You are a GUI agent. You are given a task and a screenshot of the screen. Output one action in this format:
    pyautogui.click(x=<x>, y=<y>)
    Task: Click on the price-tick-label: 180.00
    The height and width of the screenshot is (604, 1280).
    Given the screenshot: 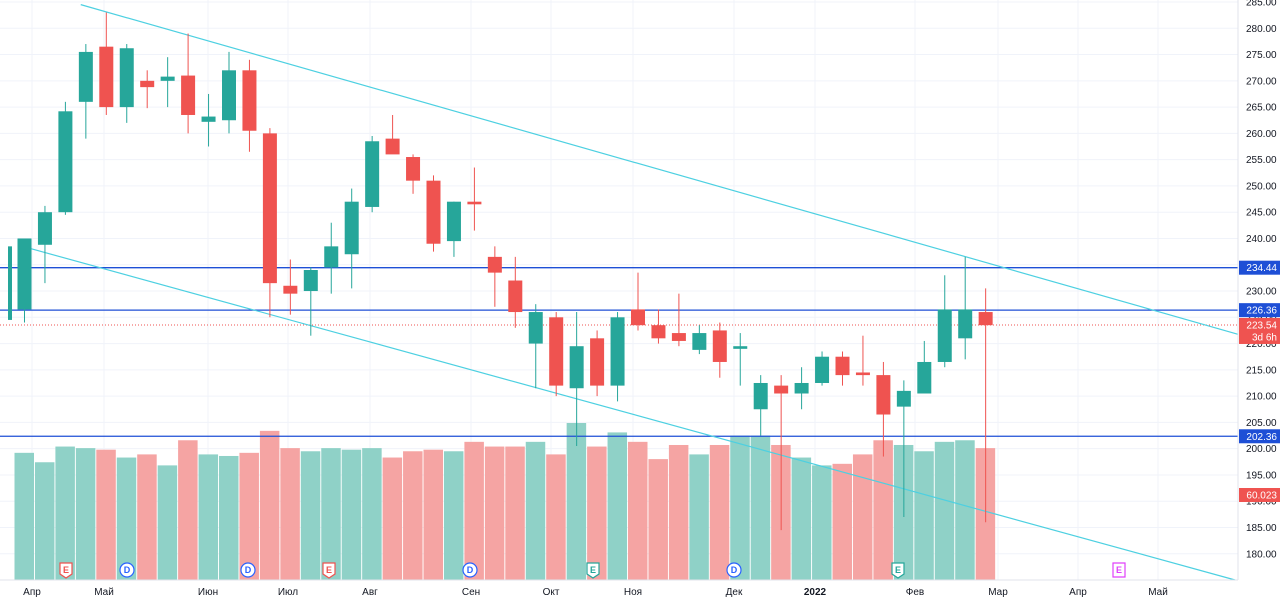 What is the action you would take?
    pyautogui.click(x=1261, y=554)
    